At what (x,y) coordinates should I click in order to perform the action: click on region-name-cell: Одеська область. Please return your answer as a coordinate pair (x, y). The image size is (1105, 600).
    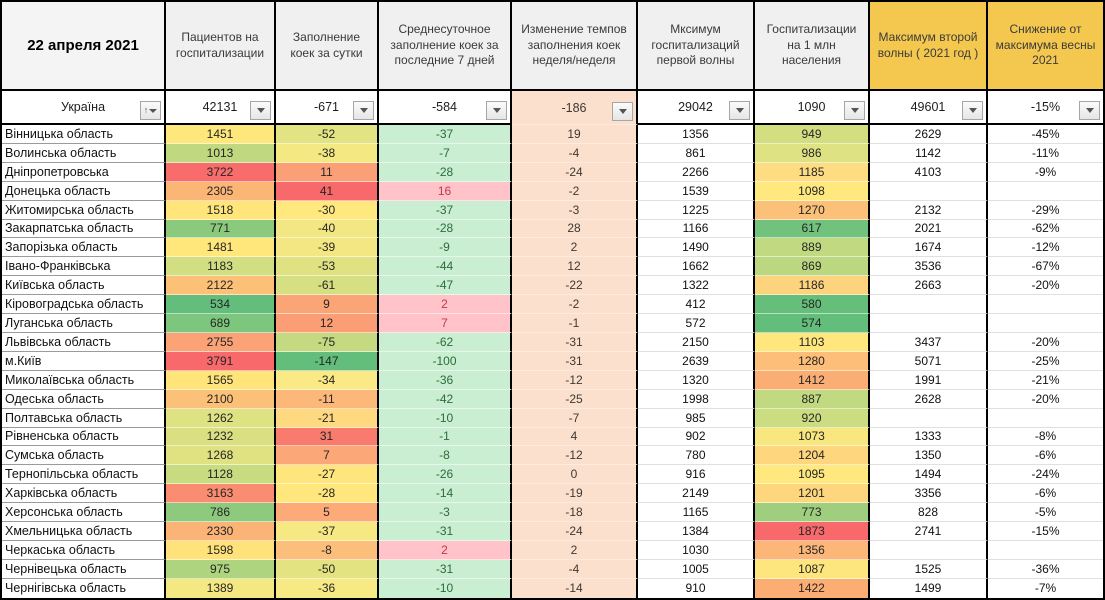
    Looking at the image, I should click on (84, 399).